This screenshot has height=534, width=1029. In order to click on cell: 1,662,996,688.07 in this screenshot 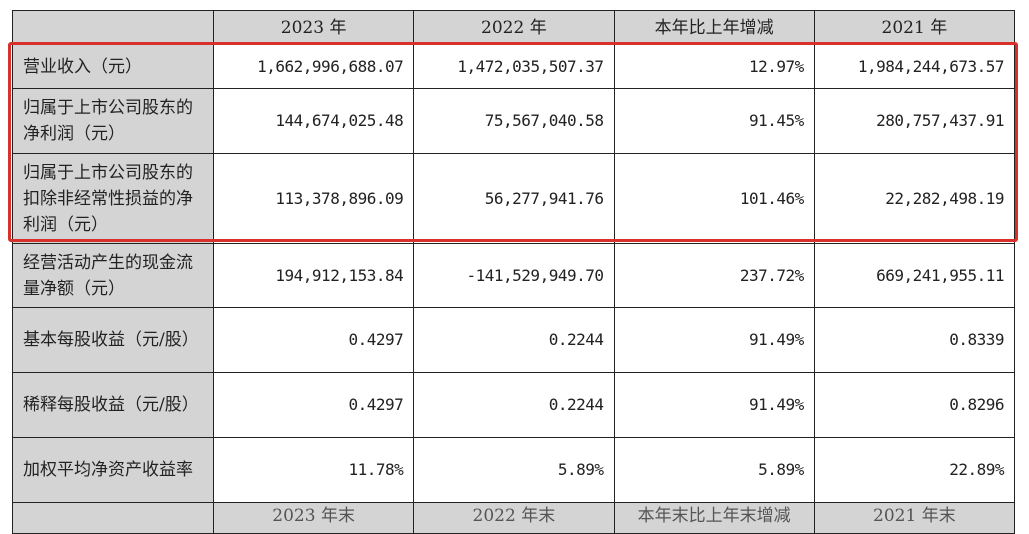, I will do `click(313, 66)`.